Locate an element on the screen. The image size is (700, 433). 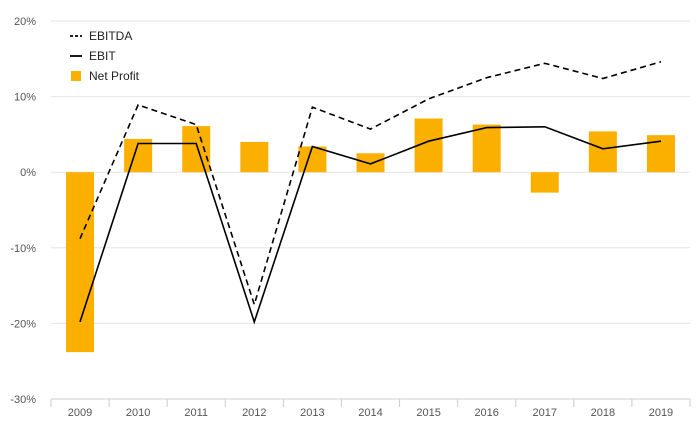
bar-net-profit-2016 is located at coordinates (486, 148).